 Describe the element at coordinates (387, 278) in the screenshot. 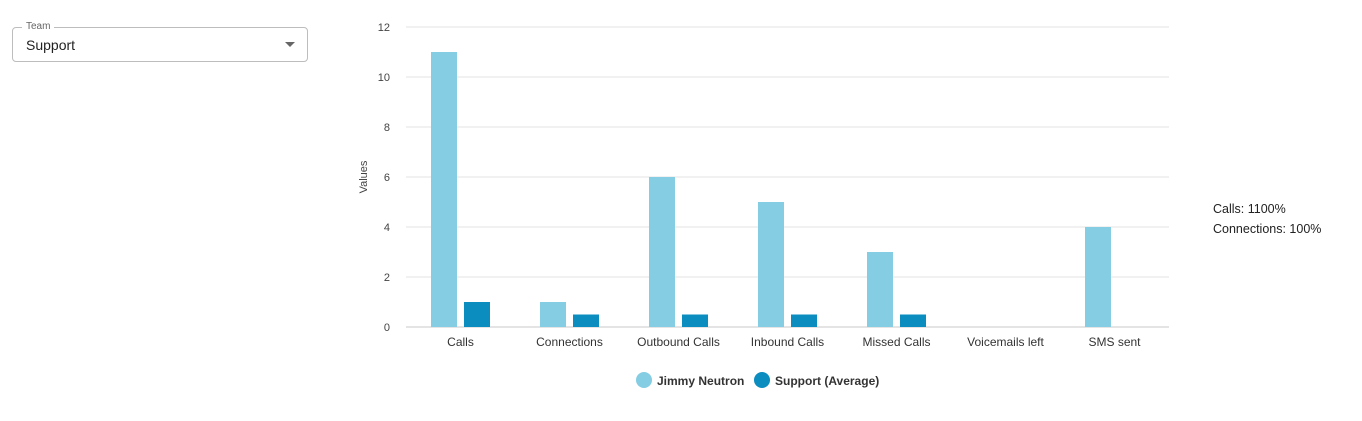

I see `y-tick-label: 2` at that location.